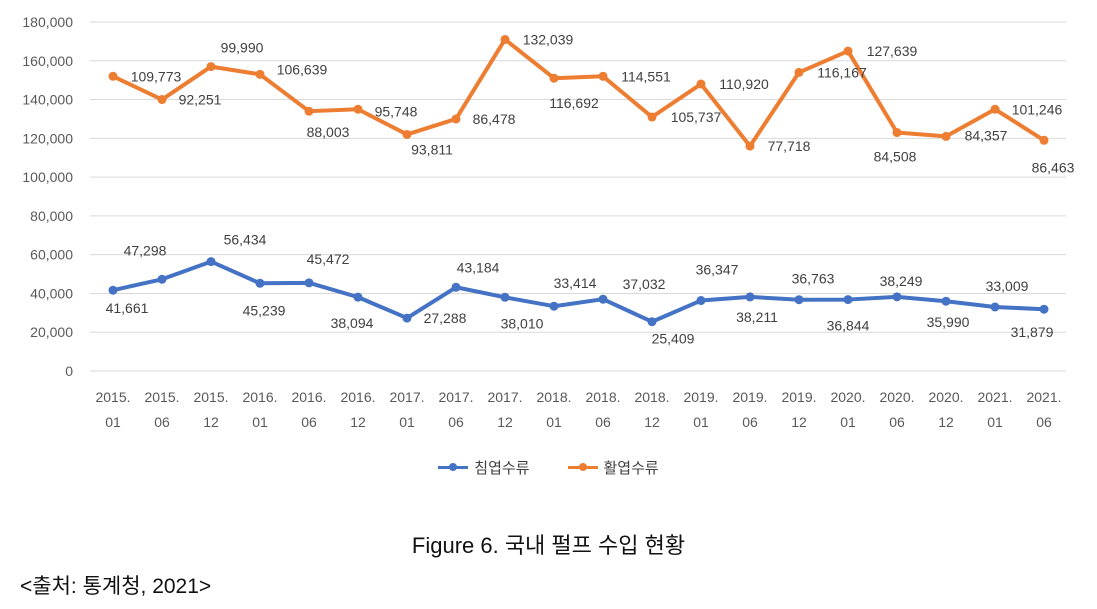  Describe the element at coordinates (51, 216) in the screenshot. I see `y-tick-label: 80,000` at that location.